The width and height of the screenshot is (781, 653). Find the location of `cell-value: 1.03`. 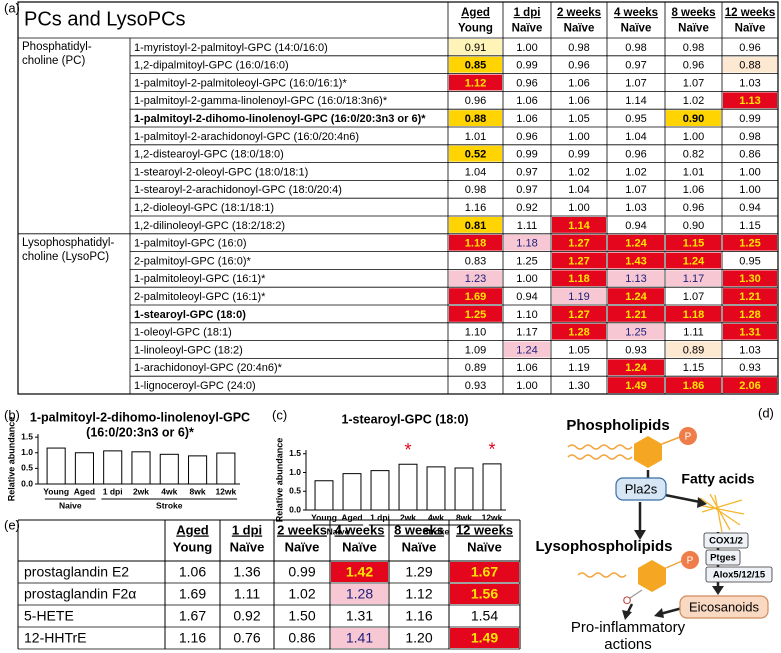

cell-value: 1.03 is located at coordinates (749, 83).